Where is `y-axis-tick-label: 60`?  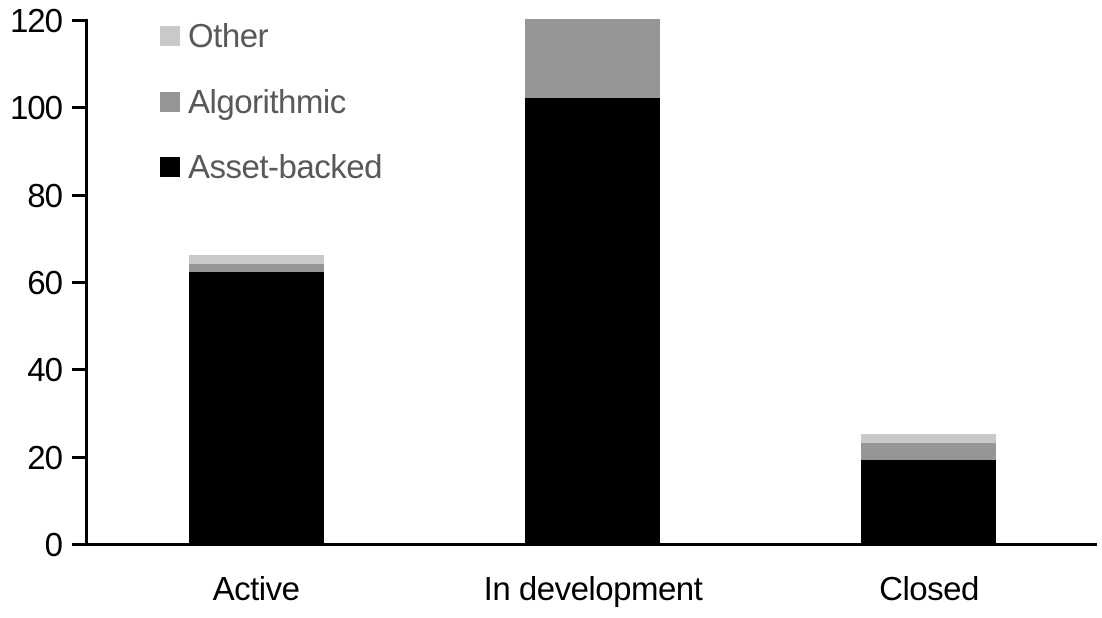
y-axis-tick-label: 60 is located at coordinates (45, 282).